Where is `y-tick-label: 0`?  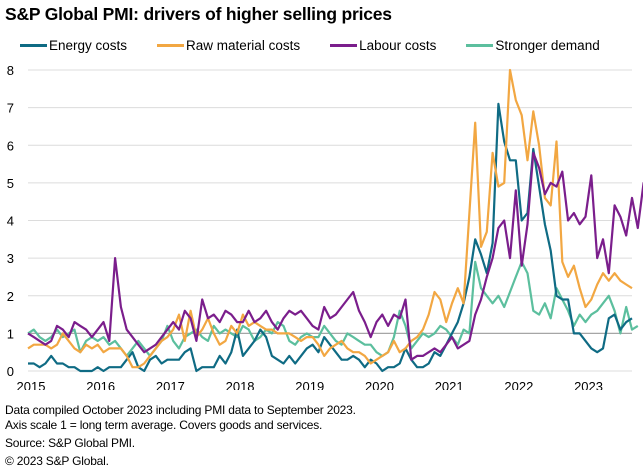
y-tick-label: 0 is located at coordinates (10, 371).